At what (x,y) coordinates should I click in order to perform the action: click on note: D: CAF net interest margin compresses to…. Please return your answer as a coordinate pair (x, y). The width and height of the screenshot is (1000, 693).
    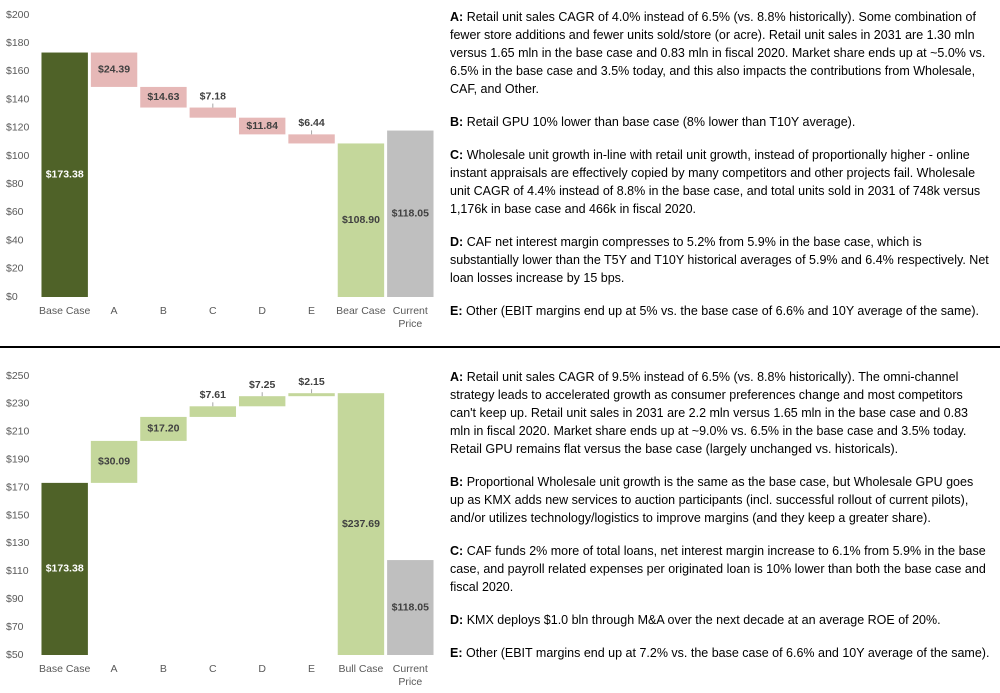
    Looking at the image, I should click on (720, 260).